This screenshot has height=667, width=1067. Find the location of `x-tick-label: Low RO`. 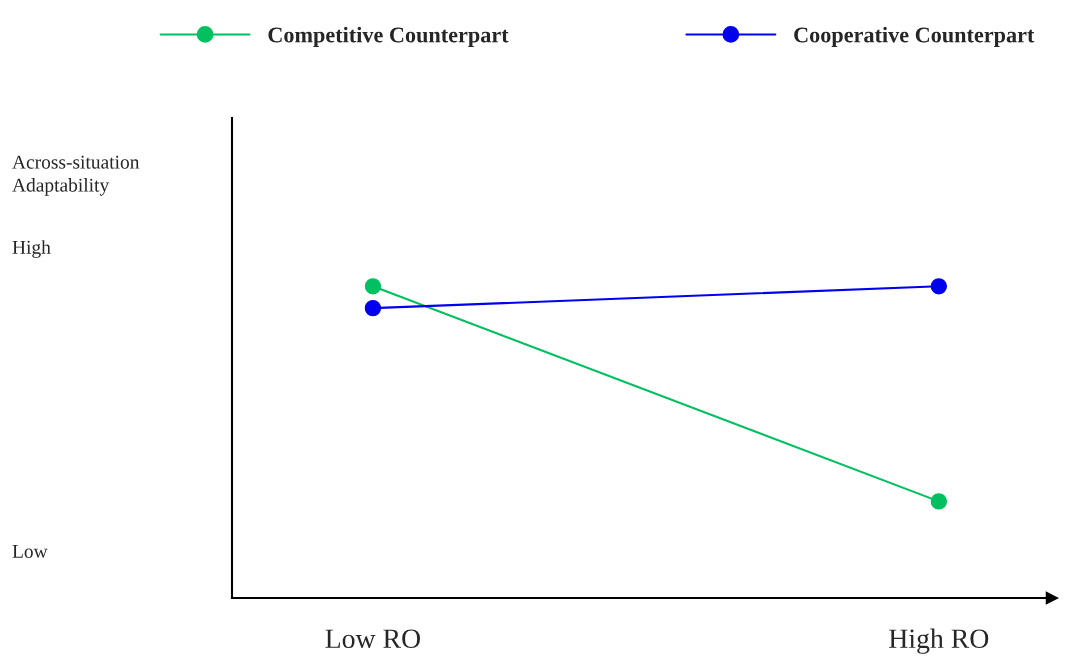

x-tick-label: Low RO is located at coordinates (372, 639).